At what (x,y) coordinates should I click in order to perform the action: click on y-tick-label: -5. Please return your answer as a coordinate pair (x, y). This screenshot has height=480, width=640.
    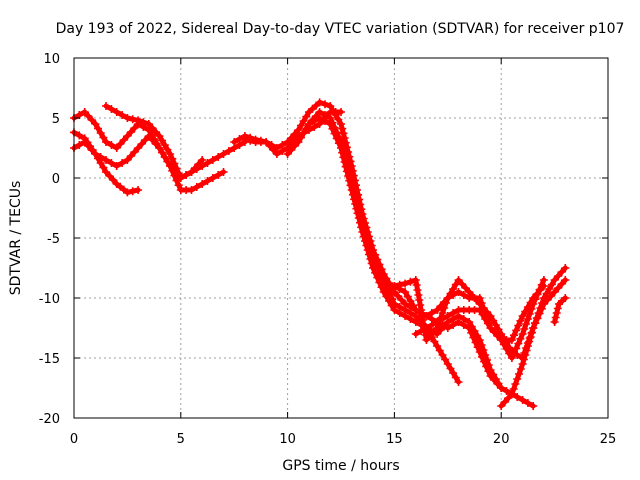
    Looking at the image, I should click on (53, 239).